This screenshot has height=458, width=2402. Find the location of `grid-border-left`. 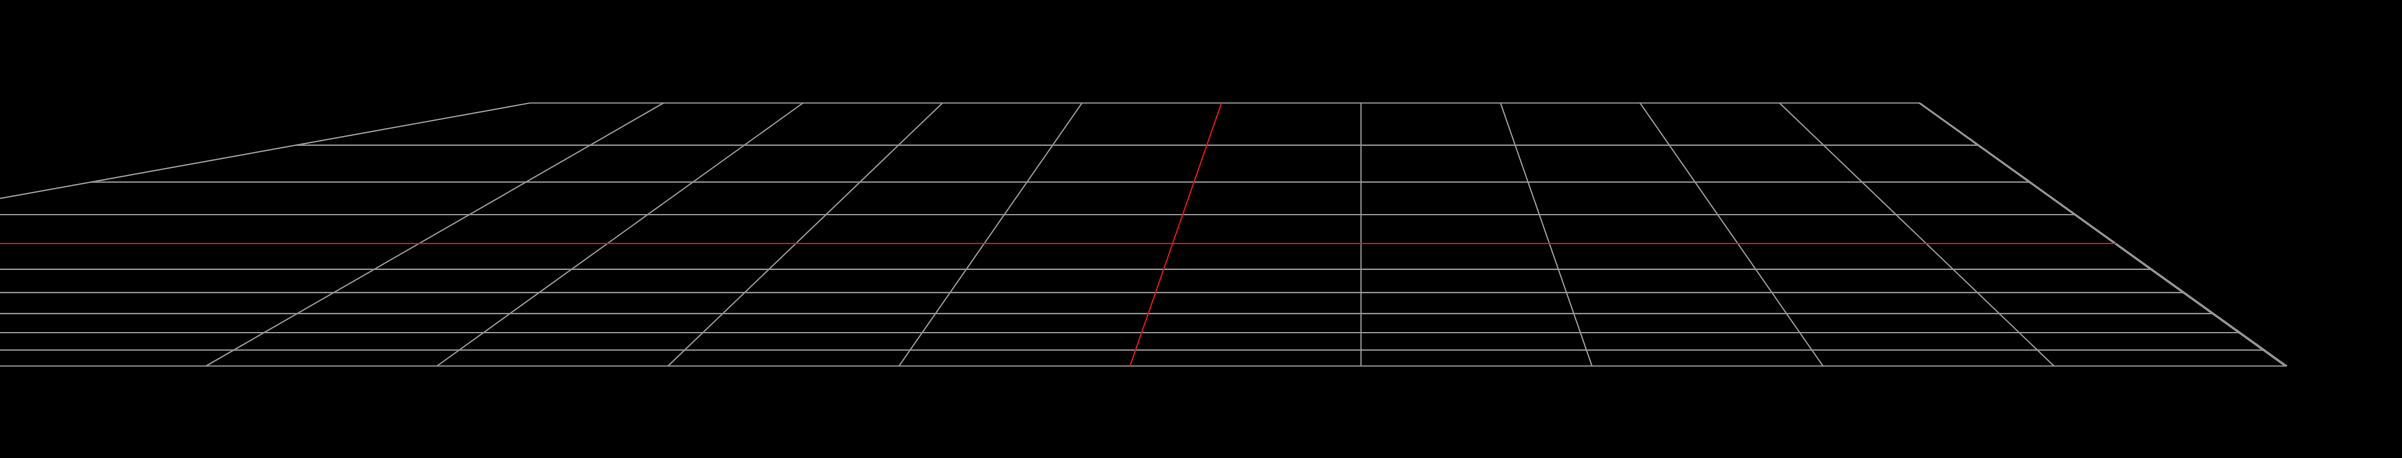

grid-border-left is located at coordinates (265, 151).